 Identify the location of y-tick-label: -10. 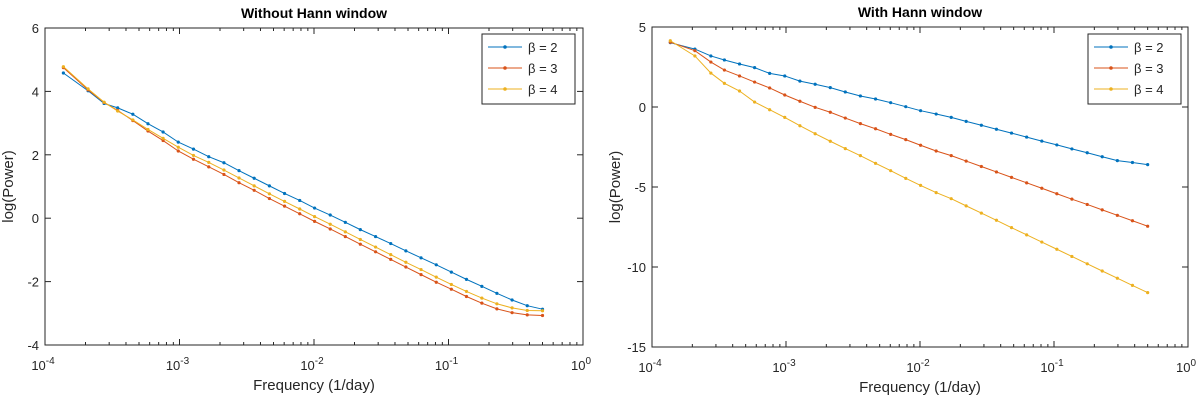
(636, 267).